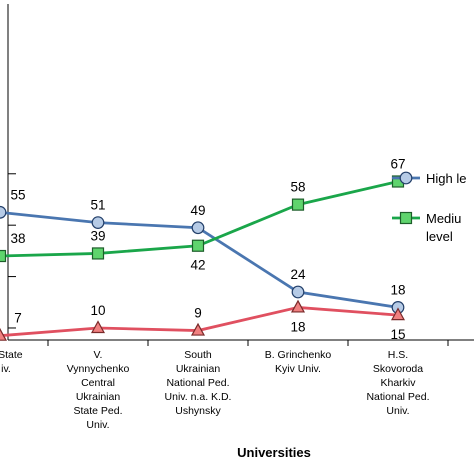 The height and width of the screenshot is (474, 474). I want to click on category-label: Central, so click(98, 383).